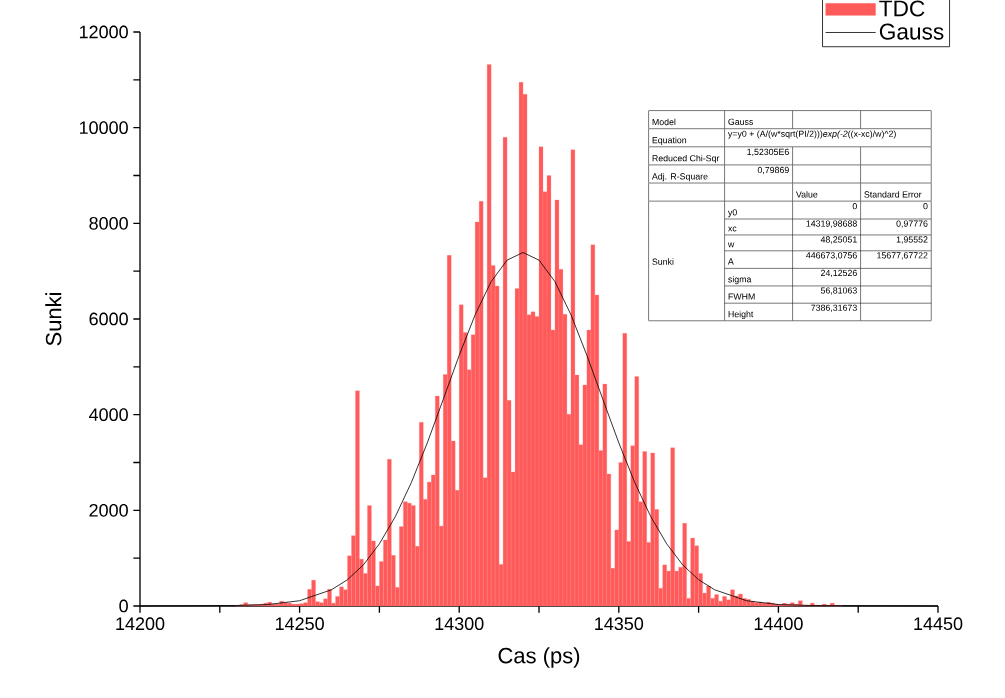 The height and width of the screenshot is (698, 1005). Describe the element at coordinates (108, 415) in the screenshot. I see `y-tick-label: 4000` at that location.